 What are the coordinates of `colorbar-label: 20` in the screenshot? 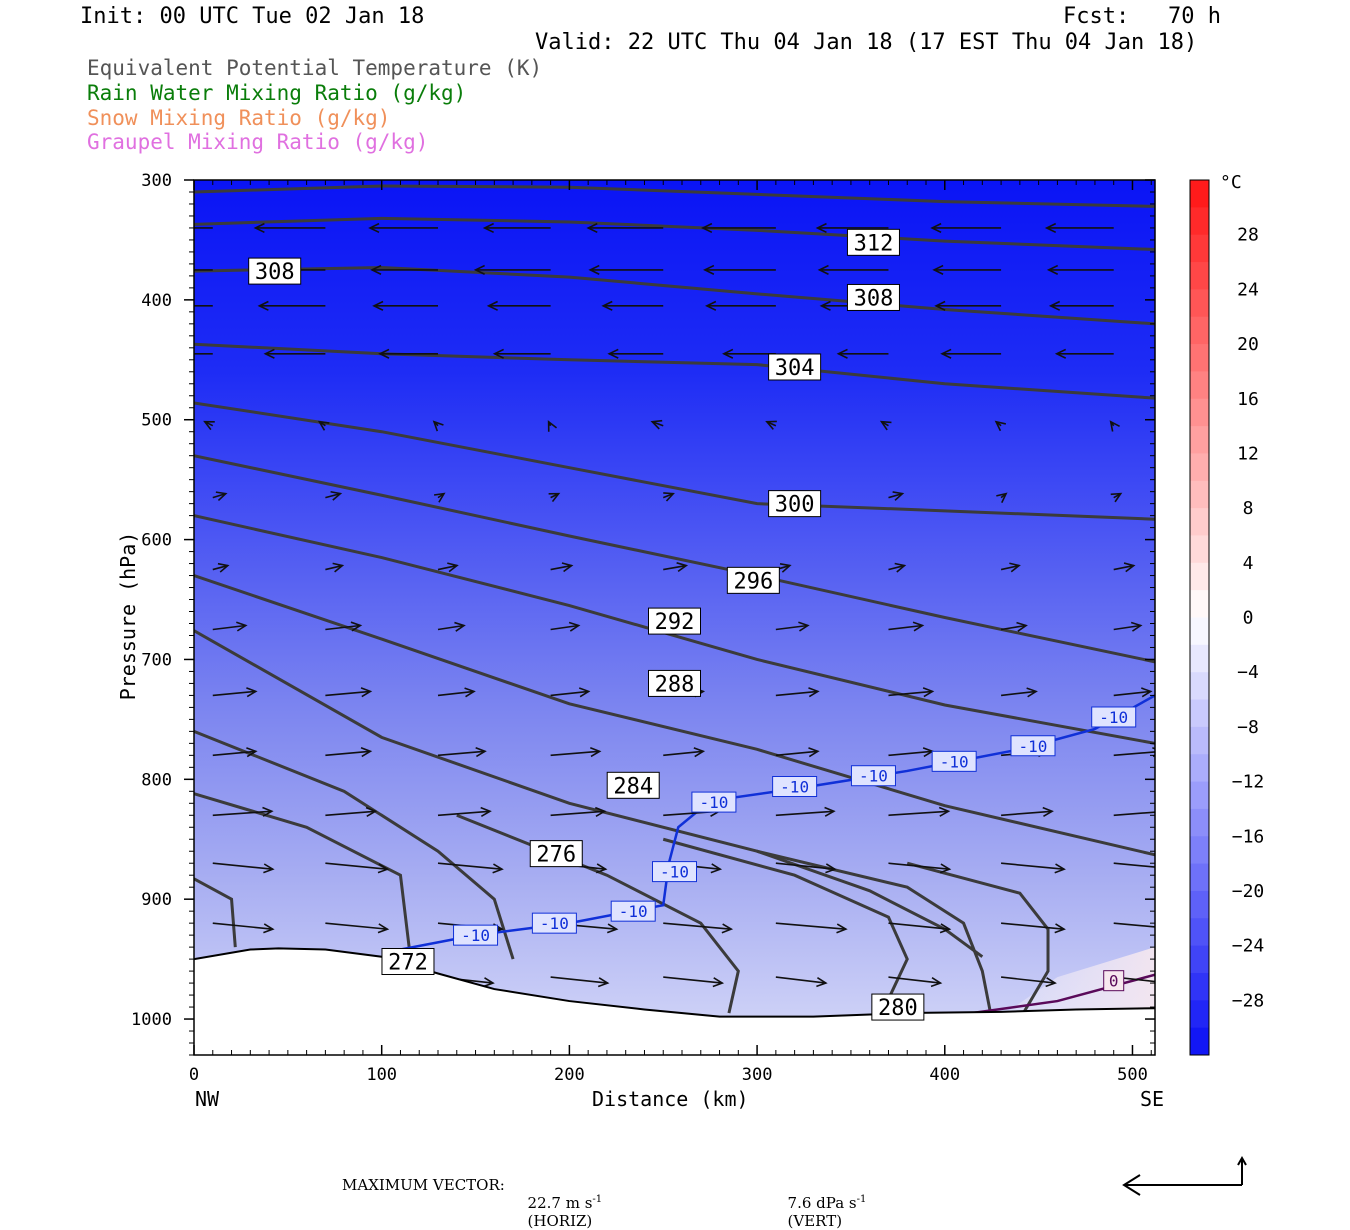 It's located at (1248, 344).